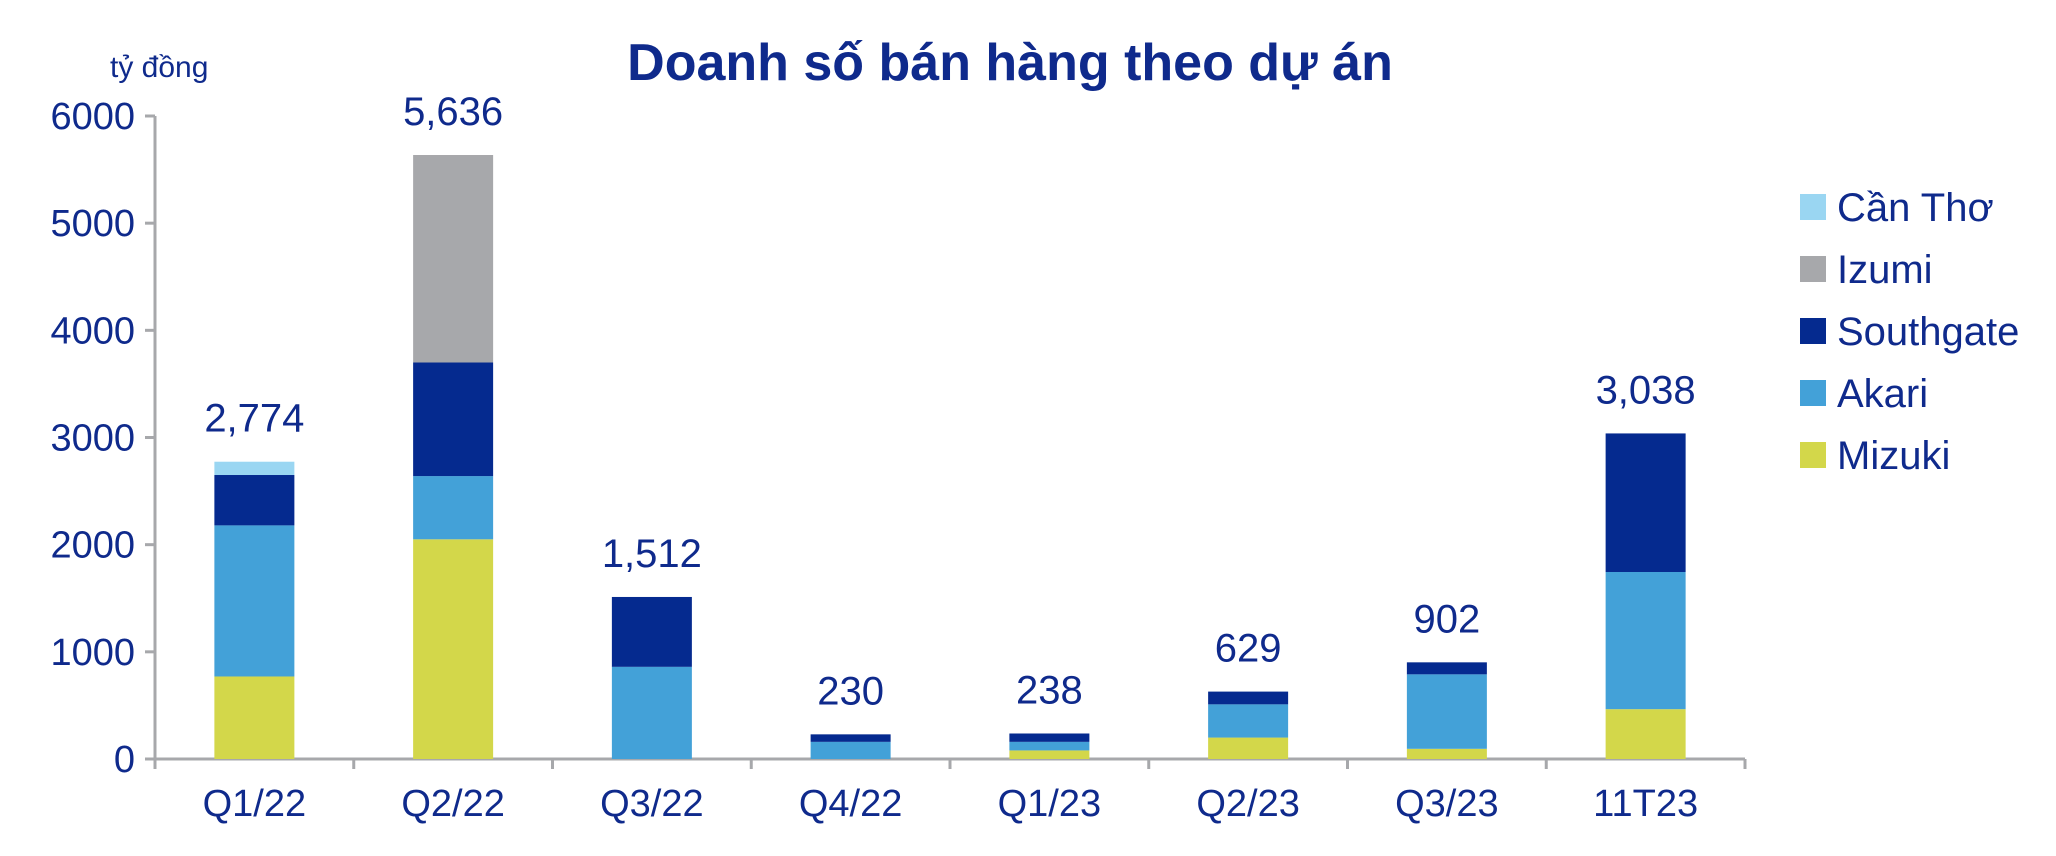 Image resolution: width=2056 pixels, height=856 pixels. I want to click on y-axis-unit-label: tỷ đồng, so click(159, 67).